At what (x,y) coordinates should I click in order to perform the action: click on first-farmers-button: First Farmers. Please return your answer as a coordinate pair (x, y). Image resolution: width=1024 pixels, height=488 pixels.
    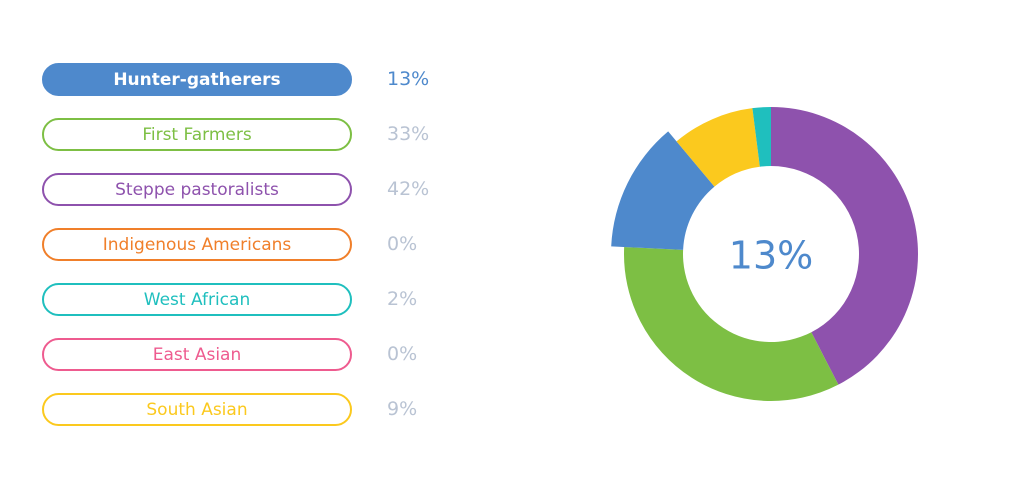
    Looking at the image, I should click on (197, 134).